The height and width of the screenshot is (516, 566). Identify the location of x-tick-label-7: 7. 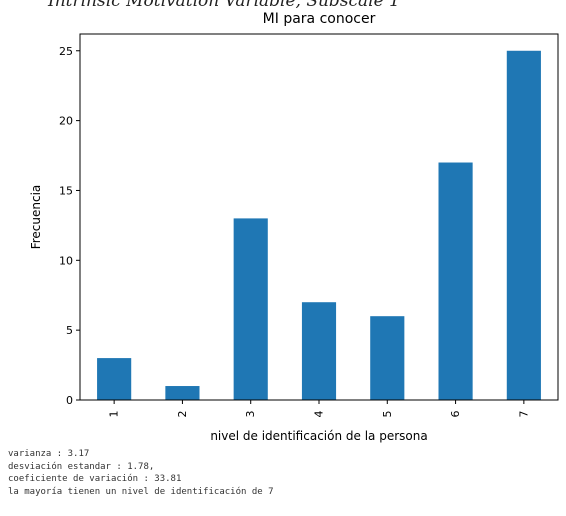
(523, 414).